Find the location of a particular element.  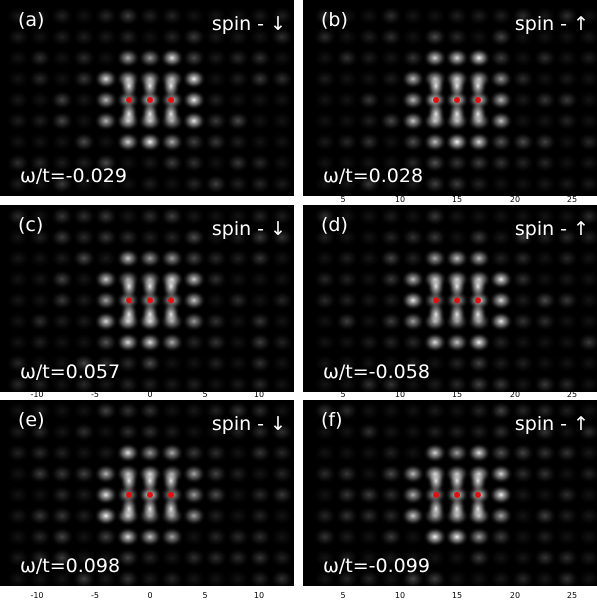

energy-label: ω/t=-0.058 is located at coordinates (376, 372).